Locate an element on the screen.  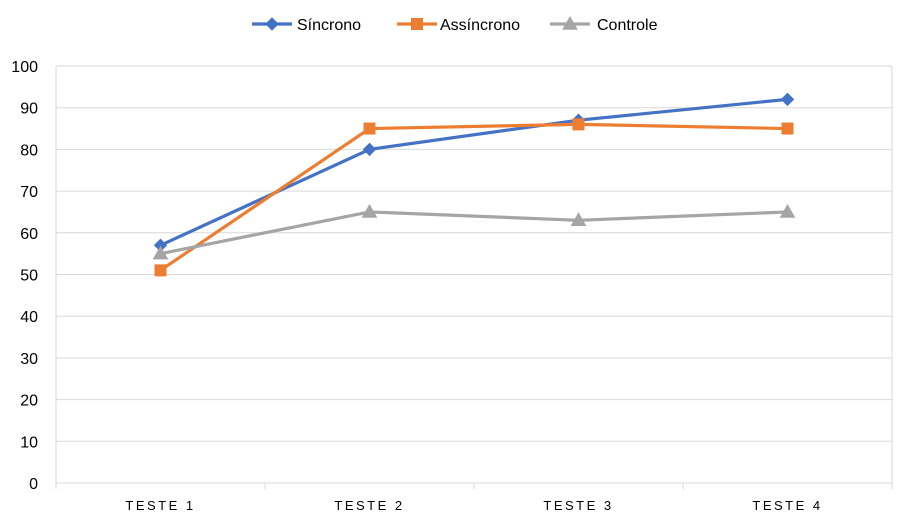
y-tick-label: 70 is located at coordinates (29, 192).